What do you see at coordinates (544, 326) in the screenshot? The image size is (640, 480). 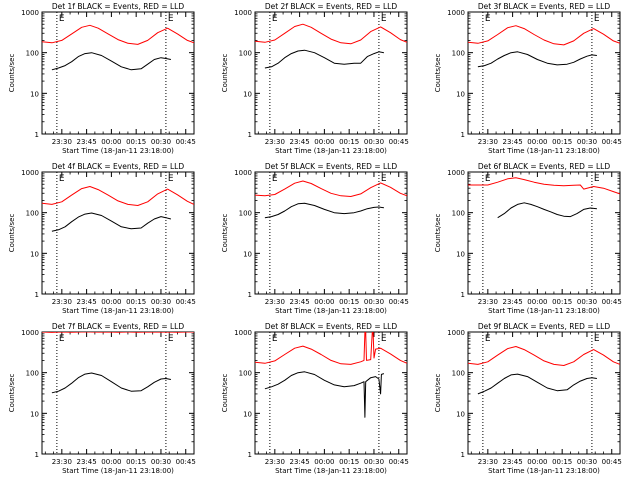 I see `panel-title: Det 9f BLACK = Events, RED = LLD` at bounding box center [544, 326].